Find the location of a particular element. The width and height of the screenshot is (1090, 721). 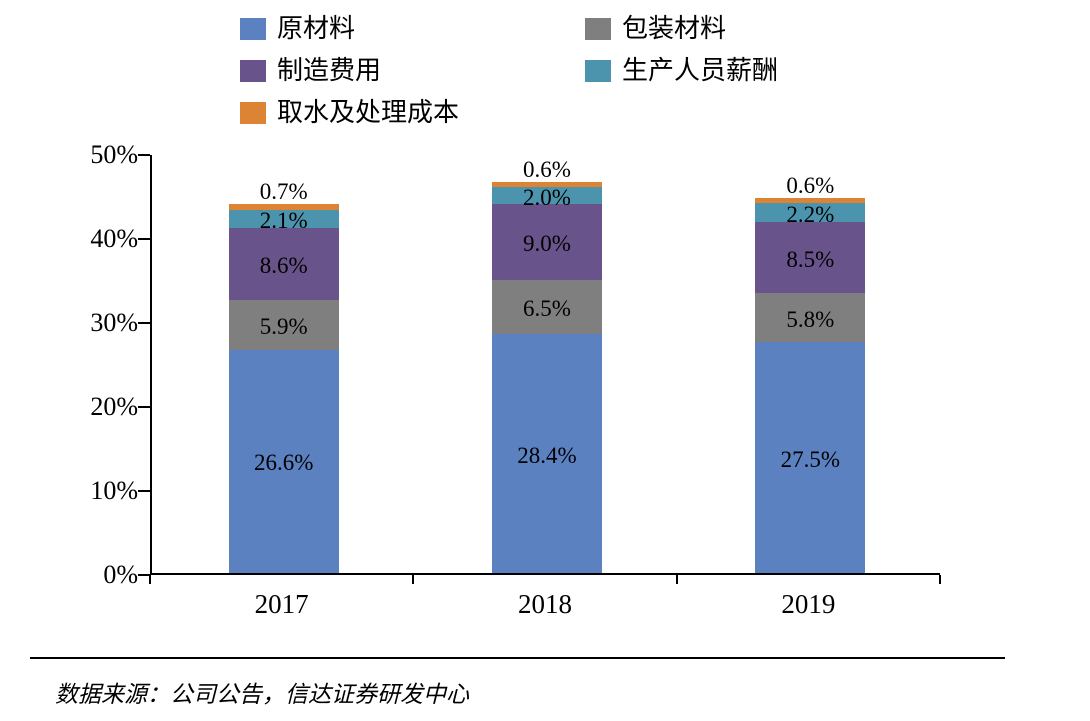

legend-series-label: 取水及处理成本 is located at coordinates (368, 112).